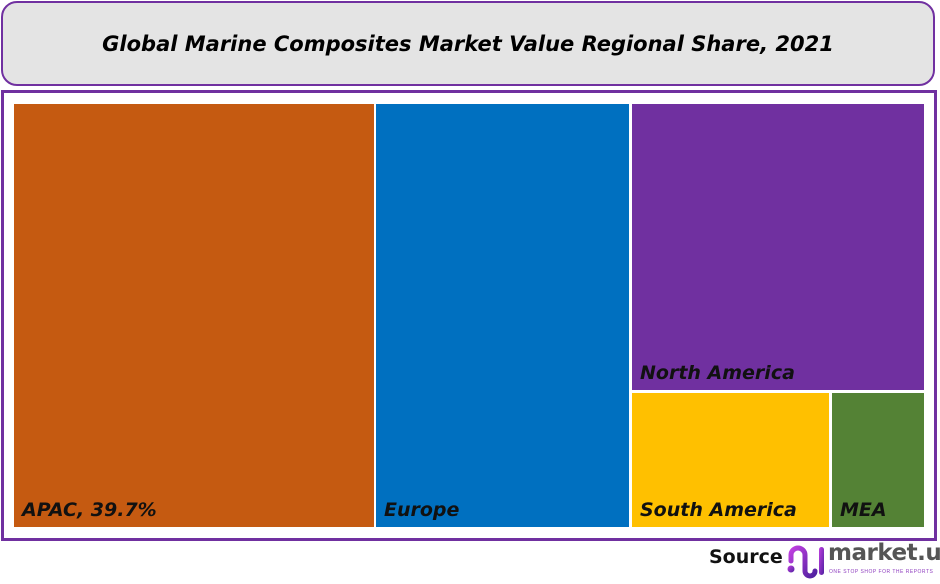 This screenshot has width=940, height=584. Describe the element at coordinates (746, 557) in the screenshot. I see `source-label: Source` at that location.